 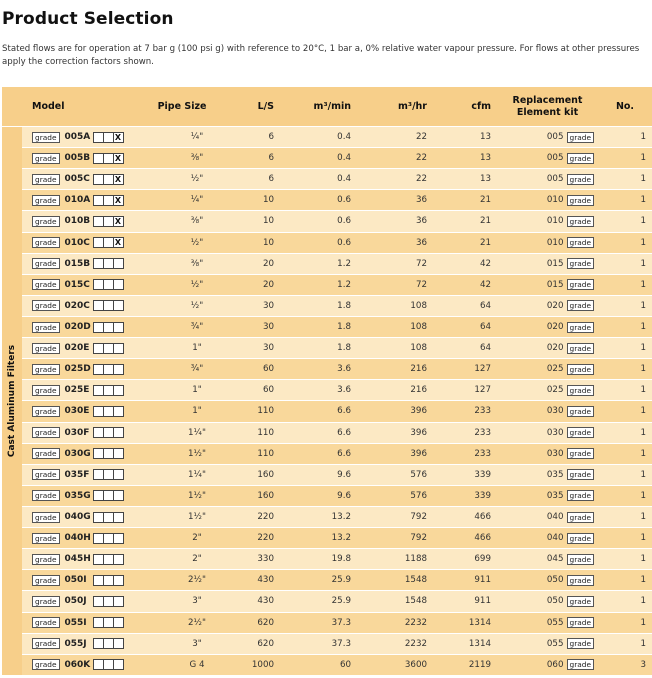 I want to click on model-code: 015C, so click(x=77, y=284).